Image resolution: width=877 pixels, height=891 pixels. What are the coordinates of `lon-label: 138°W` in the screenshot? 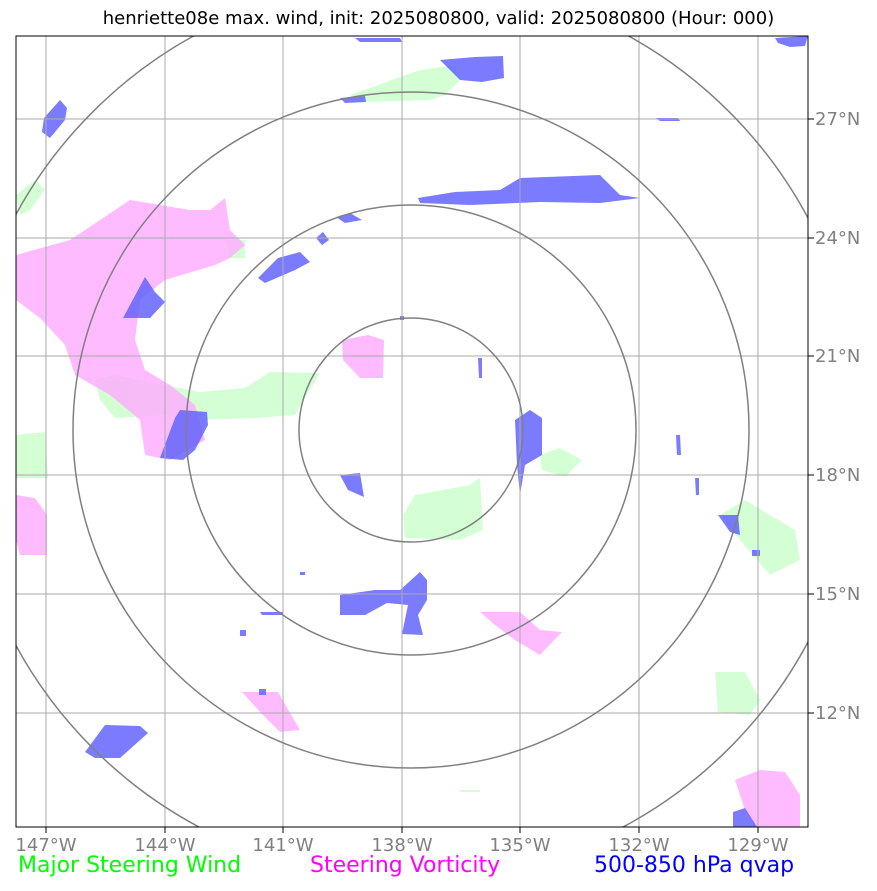 It's located at (401, 845).